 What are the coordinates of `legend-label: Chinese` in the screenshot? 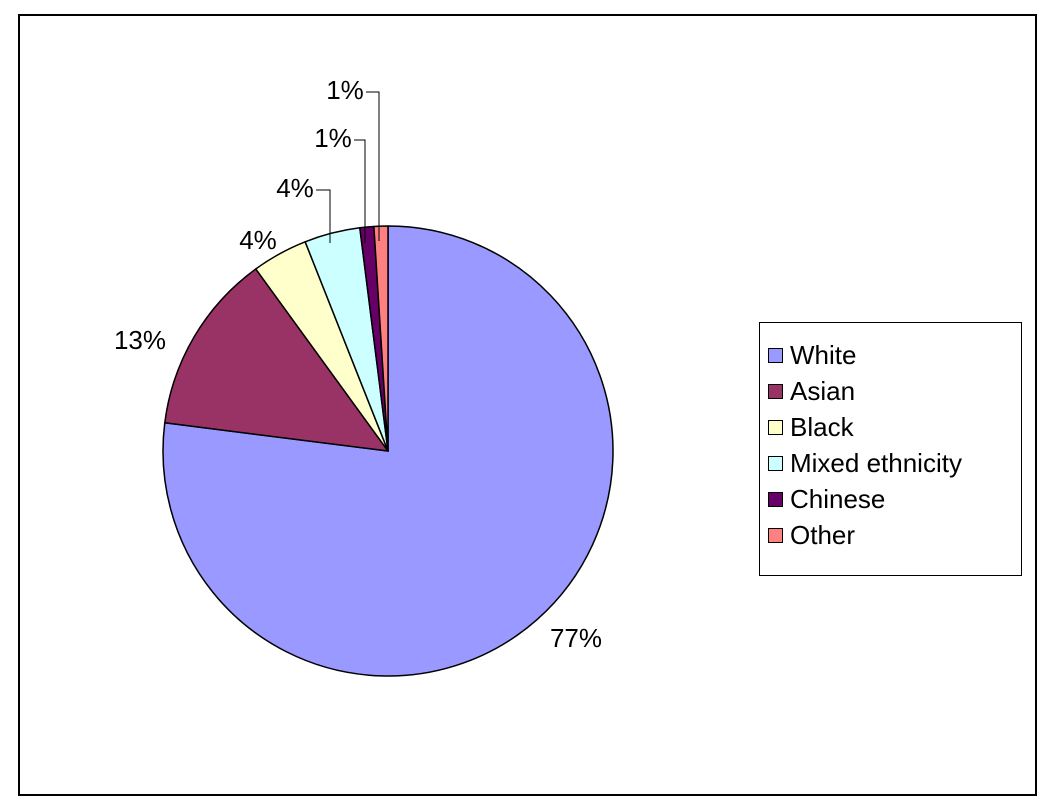 It's located at (838, 499).